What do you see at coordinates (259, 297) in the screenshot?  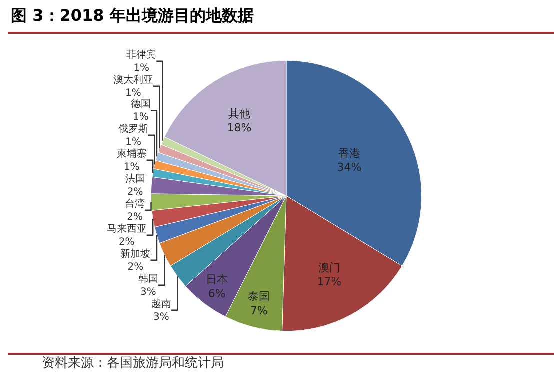 I see `slice-label: 泰国` at bounding box center [259, 297].